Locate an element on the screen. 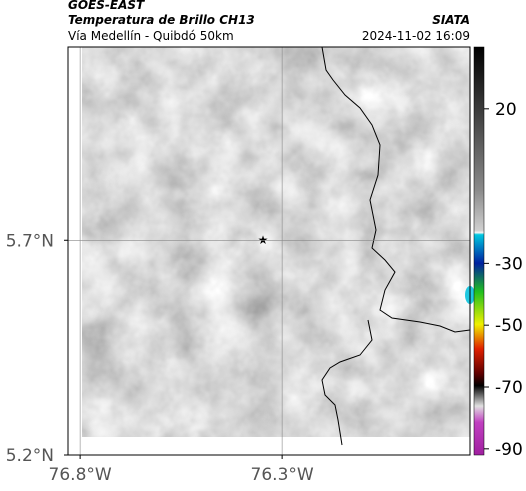  datetime: 2024-11-02 16:09 is located at coordinates (416, 36).